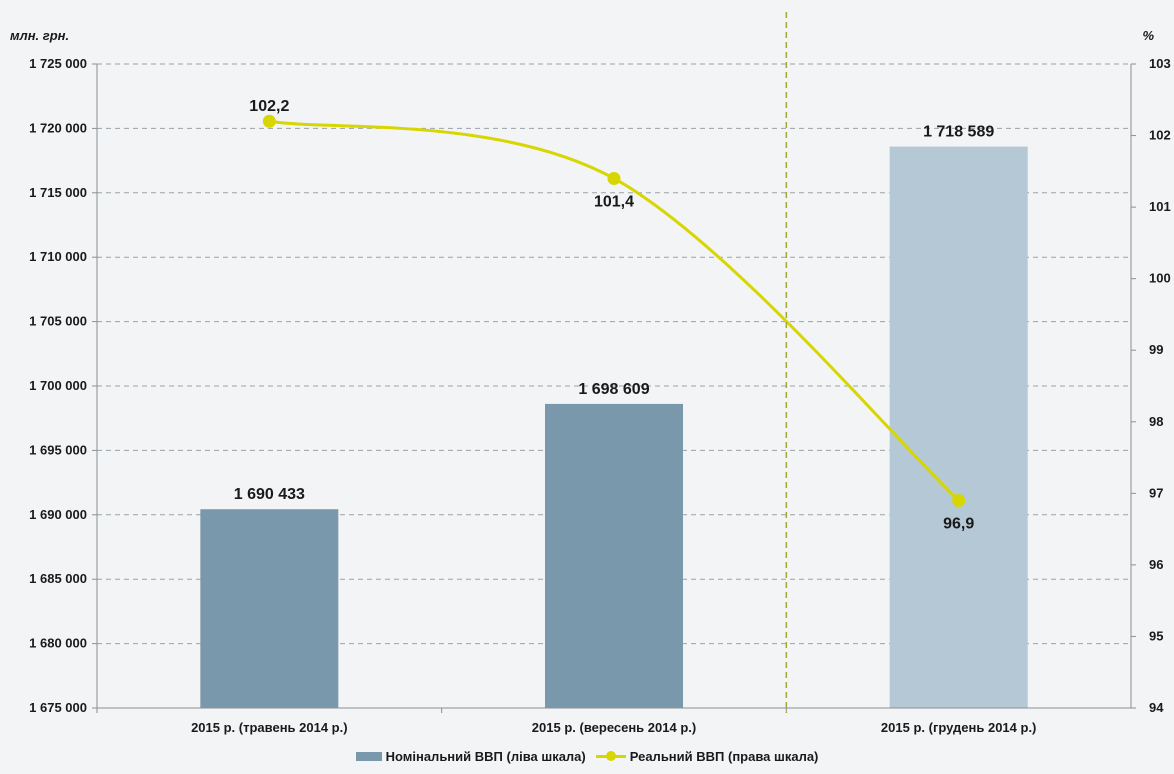  What do you see at coordinates (614, 727) in the screenshot?
I see `category-label: 2015 р. (вересень 2014 р.)` at bounding box center [614, 727].